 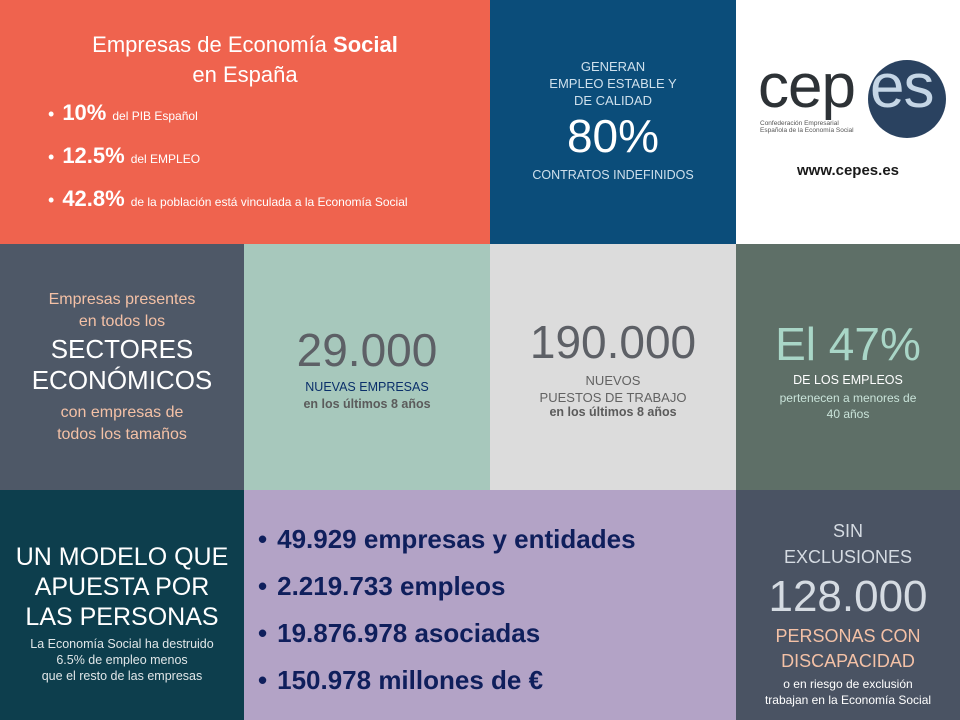 I want to click on inclusion-heading: SIN EXCLUSIONES, so click(x=848, y=544).